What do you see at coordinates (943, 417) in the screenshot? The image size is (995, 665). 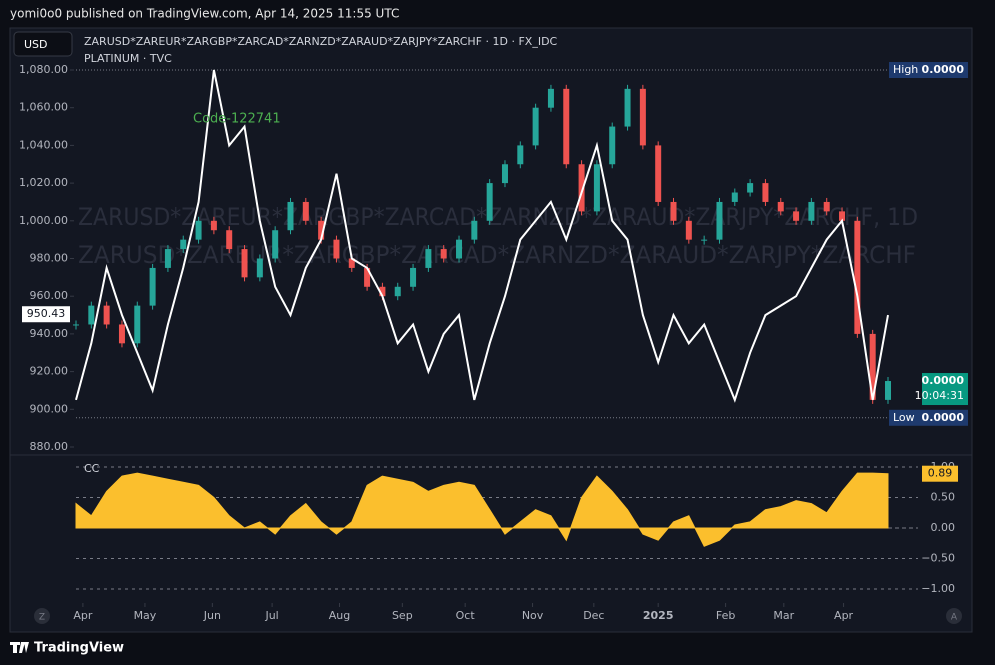 I see `low-label: 0.0000` at bounding box center [943, 417].